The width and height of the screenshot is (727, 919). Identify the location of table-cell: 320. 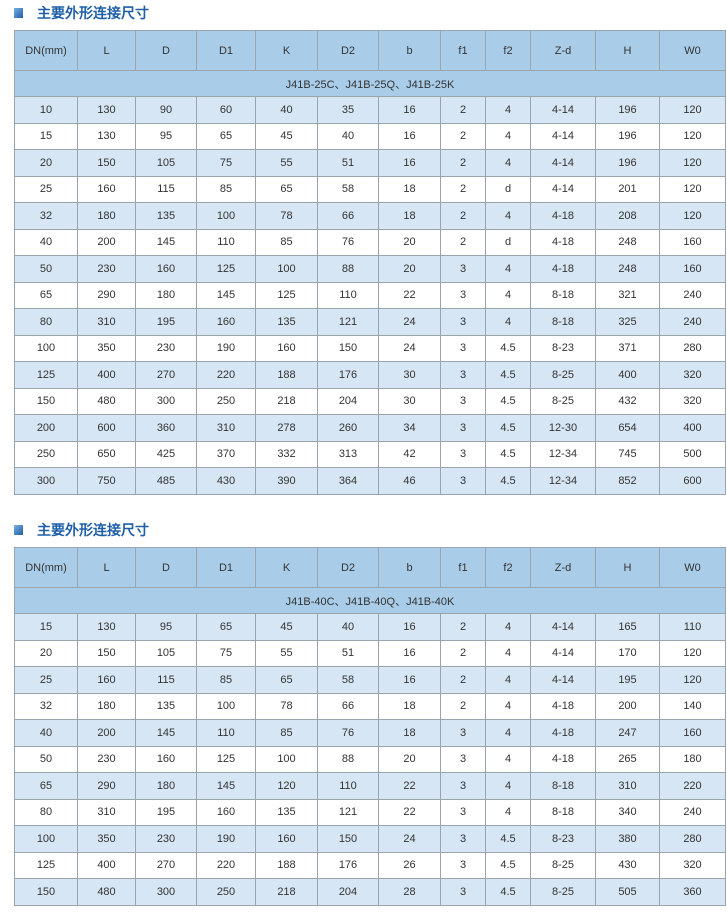
(692, 375).